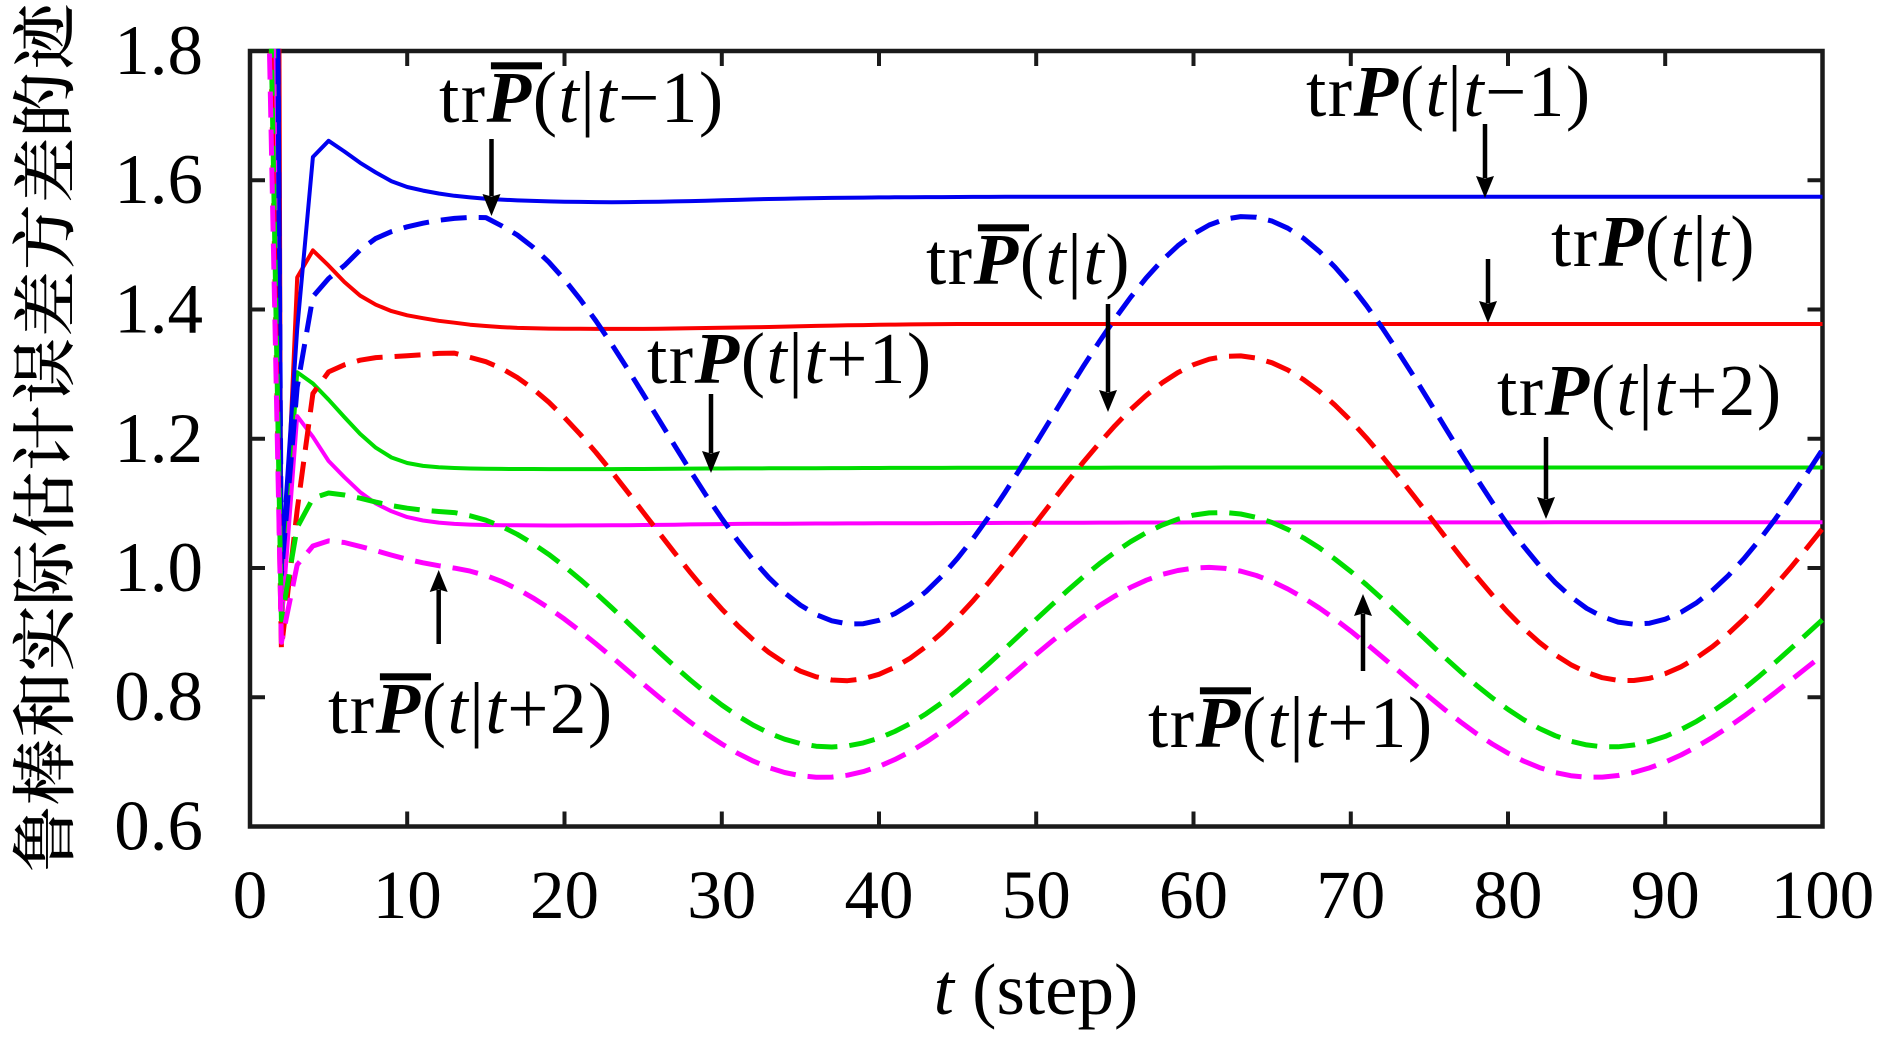 The image size is (1890, 1039). What do you see at coordinates (1036, 989) in the screenshot?
I see `svg-text: t (step)` at bounding box center [1036, 989].